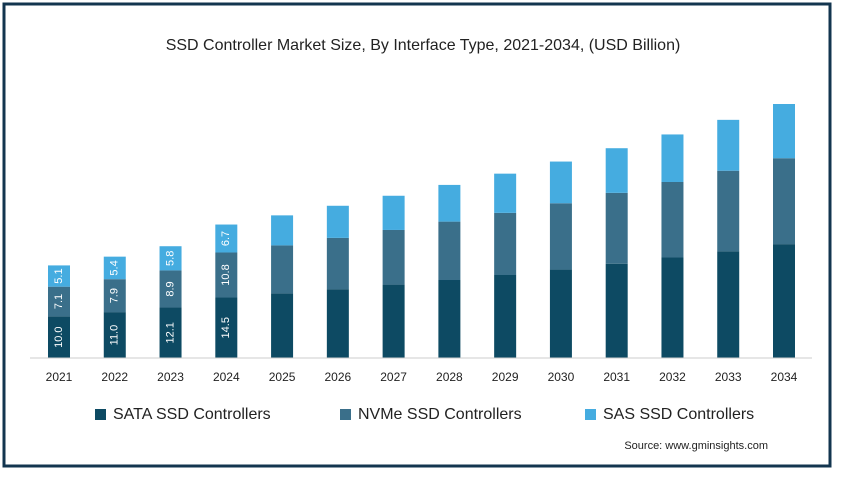 This screenshot has height=477, width=846. I want to click on x-tick-label: 2025, so click(282, 377).